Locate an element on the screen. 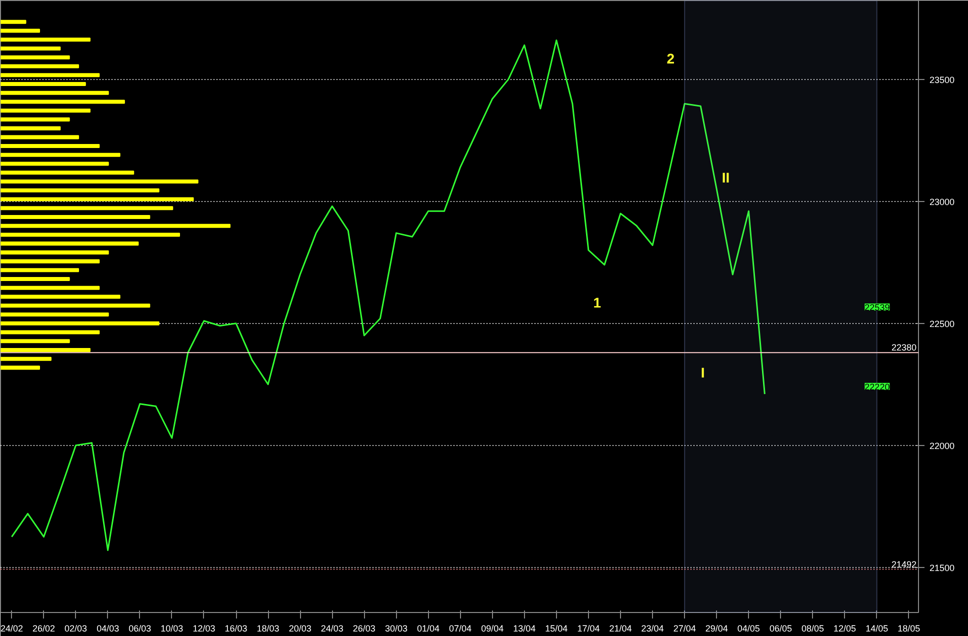  x-tick-label: 09/04 is located at coordinates (492, 629).